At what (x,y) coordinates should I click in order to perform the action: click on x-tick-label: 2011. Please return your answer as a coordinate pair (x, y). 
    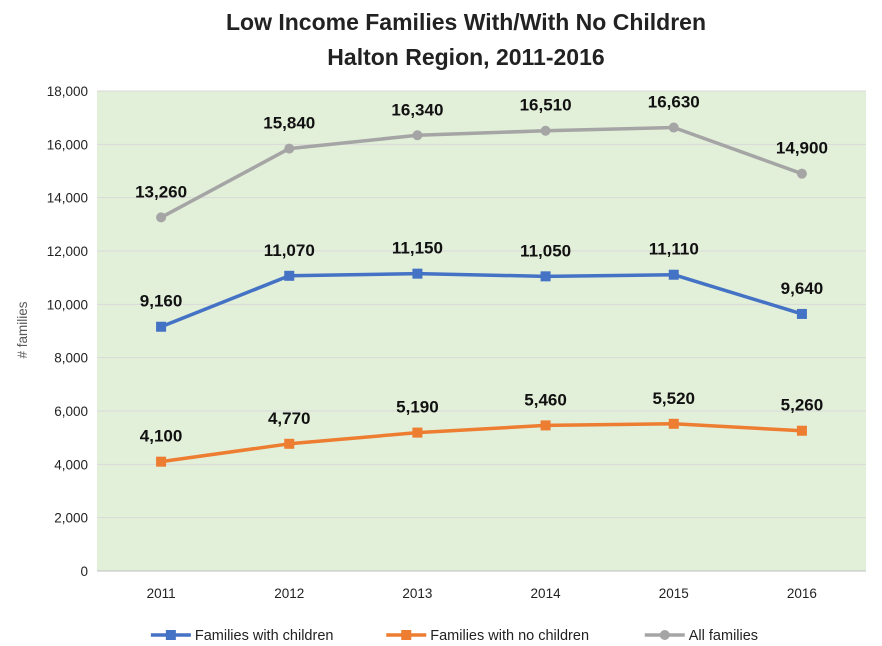
    Looking at the image, I should click on (161, 593).